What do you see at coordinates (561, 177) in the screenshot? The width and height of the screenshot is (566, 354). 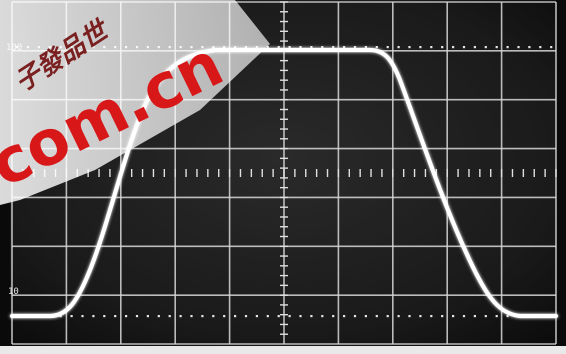 I see `screen-bezel-right` at bounding box center [561, 177].